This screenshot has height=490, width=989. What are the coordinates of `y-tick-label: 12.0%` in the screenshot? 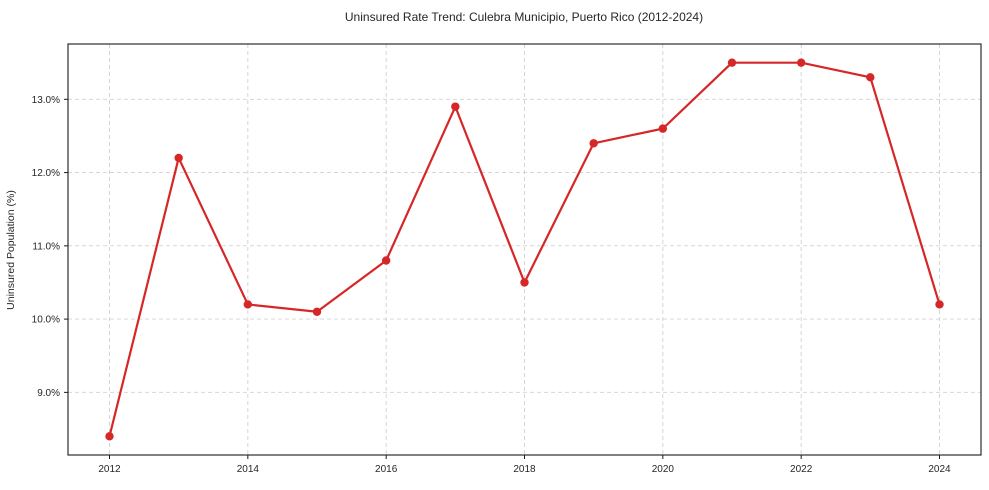 It's located at (46, 173).